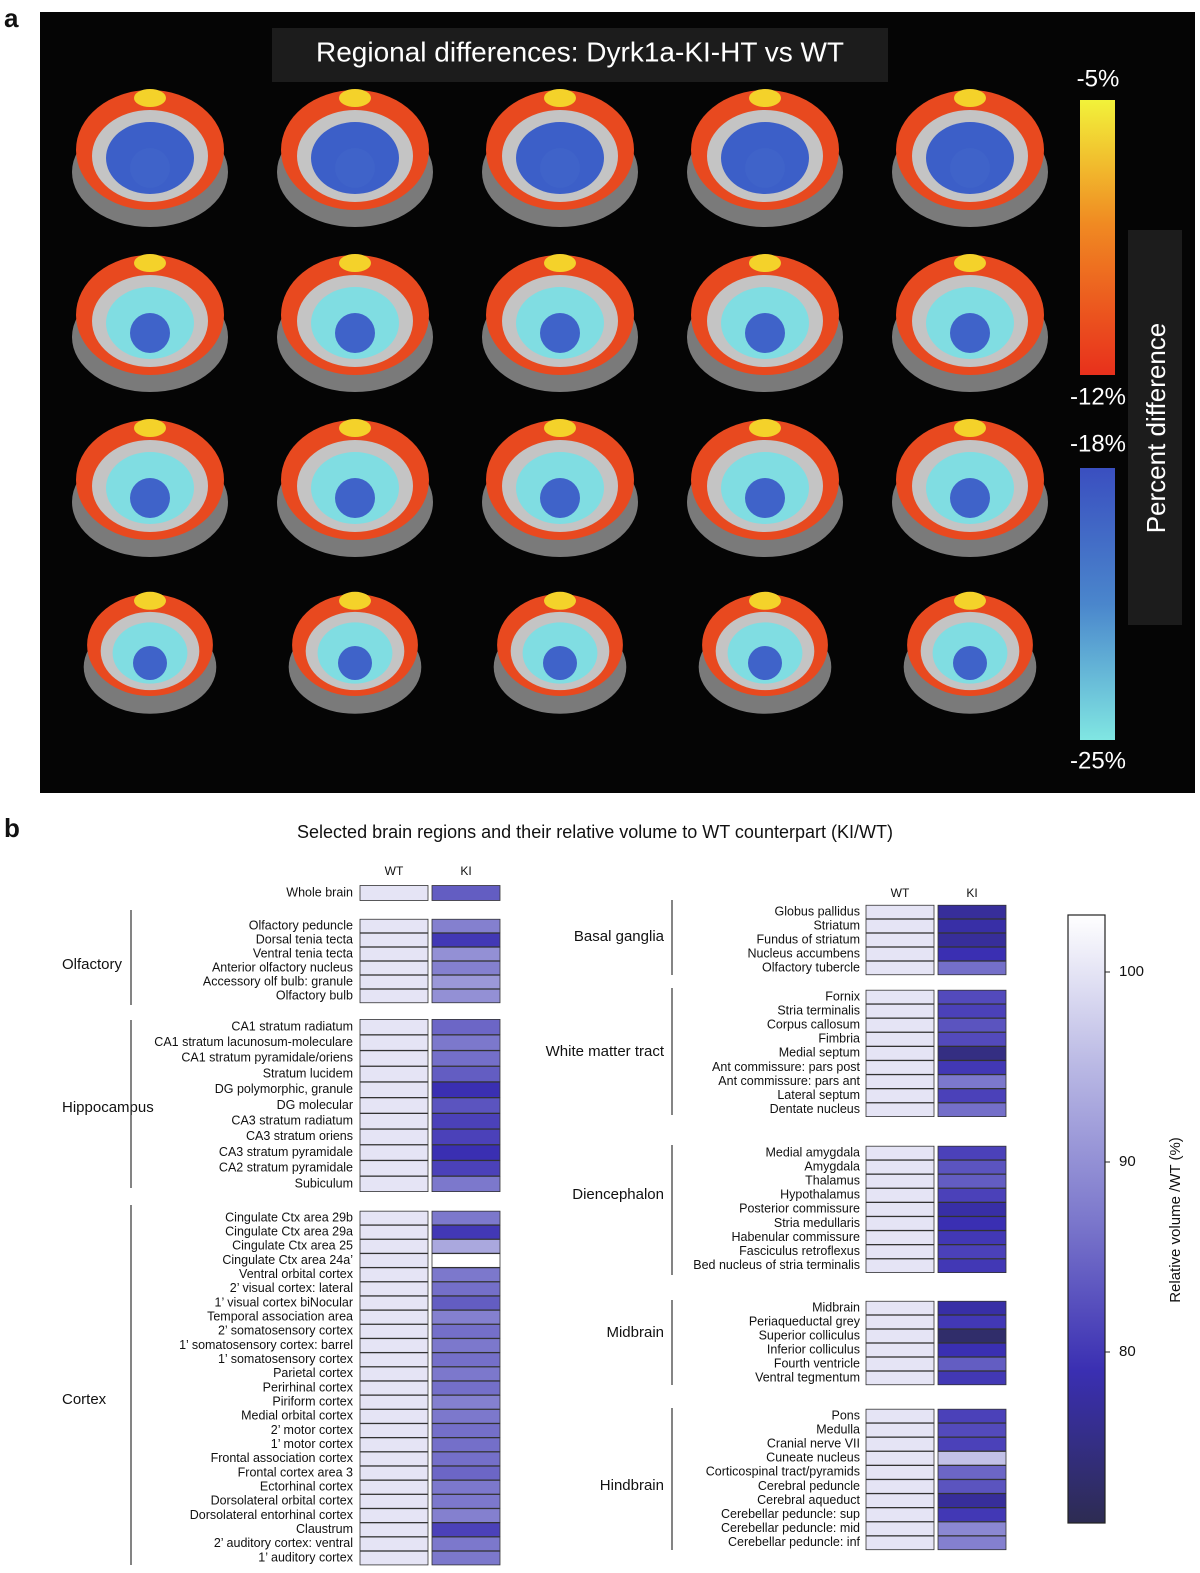 The width and height of the screenshot is (1200, 1573). What do you see at coordinates (394, 871) in the screenshot?
I see `column-header: WT` at bounding box center [394, 871].